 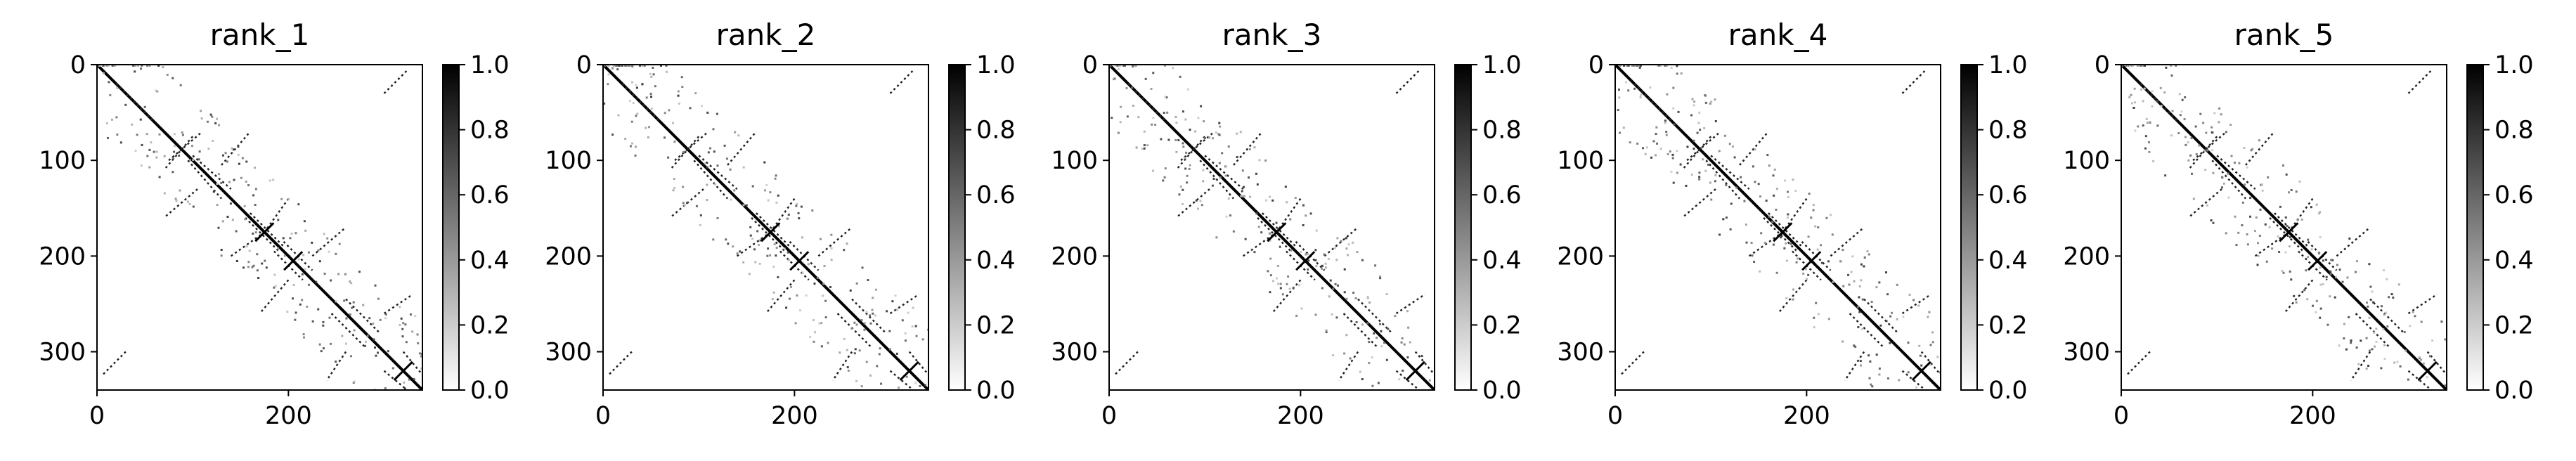 What do you see at coordinates (490, 325) in the screenshot?
I see `colorbar-tick-label: 0.2` at bounding box center [490, 325].